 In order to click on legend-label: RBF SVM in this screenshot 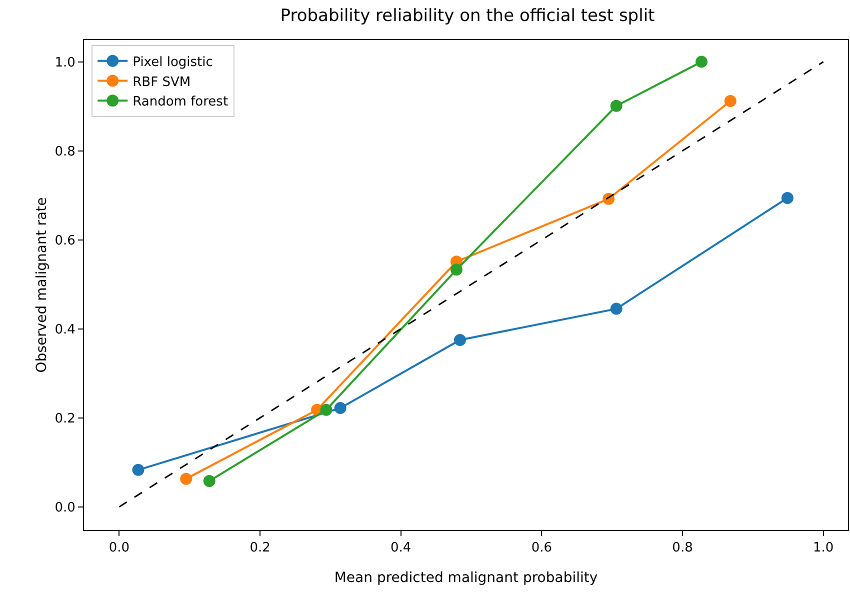, I will do `click(161, 82)`.